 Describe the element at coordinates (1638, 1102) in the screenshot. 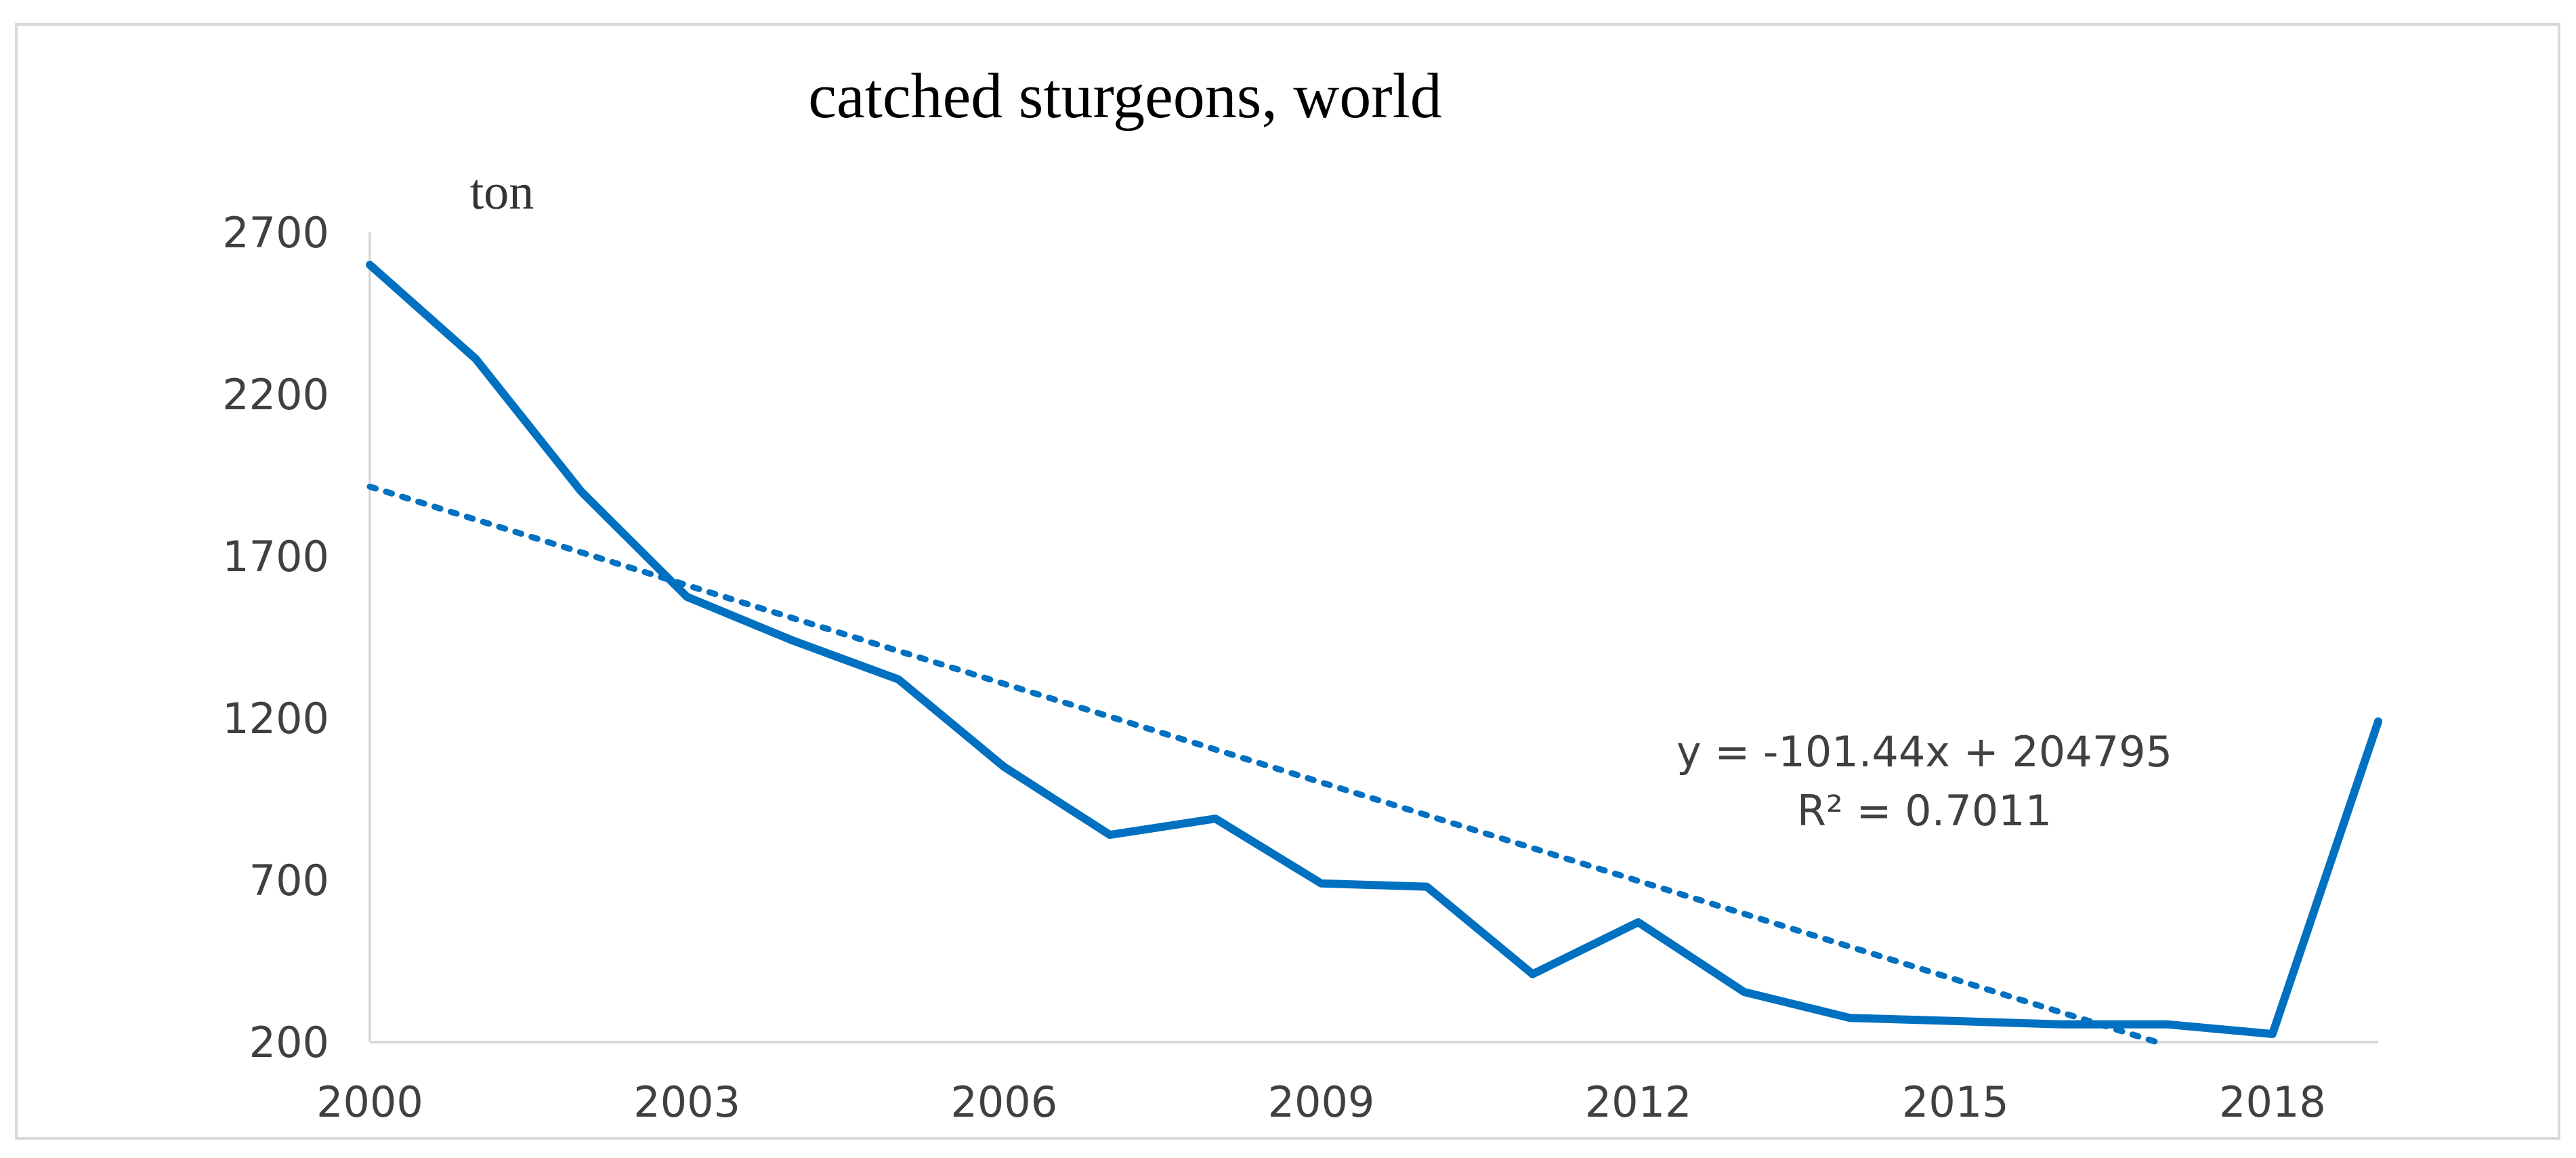

I see `x-tick-label: 2012` at that location.